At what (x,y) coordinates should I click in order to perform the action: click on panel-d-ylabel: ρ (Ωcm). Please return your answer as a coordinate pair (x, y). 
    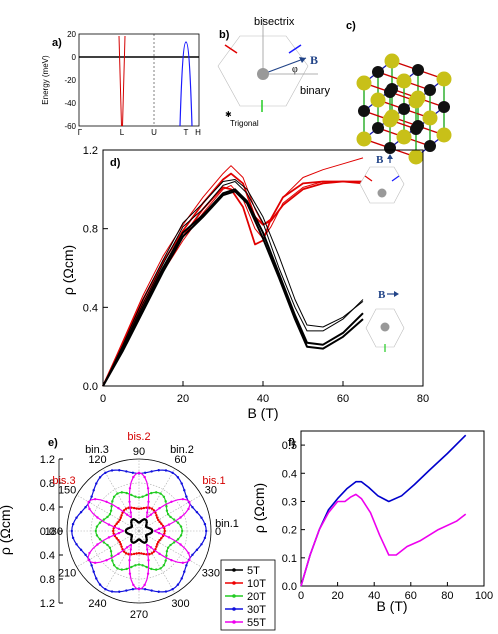
    Looking at the image, I should click on (68, 270).